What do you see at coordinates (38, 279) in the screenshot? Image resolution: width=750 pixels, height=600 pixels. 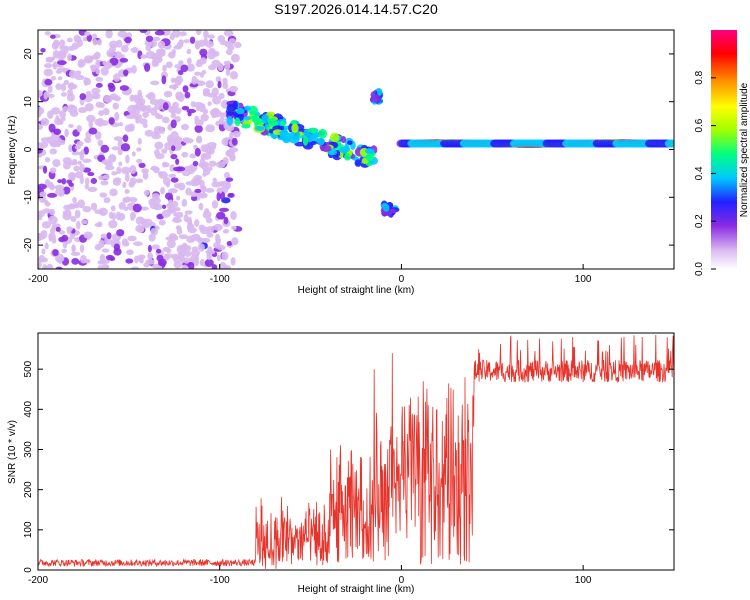 I see `x-tick-label: -200` at bounding box center [38, 279].